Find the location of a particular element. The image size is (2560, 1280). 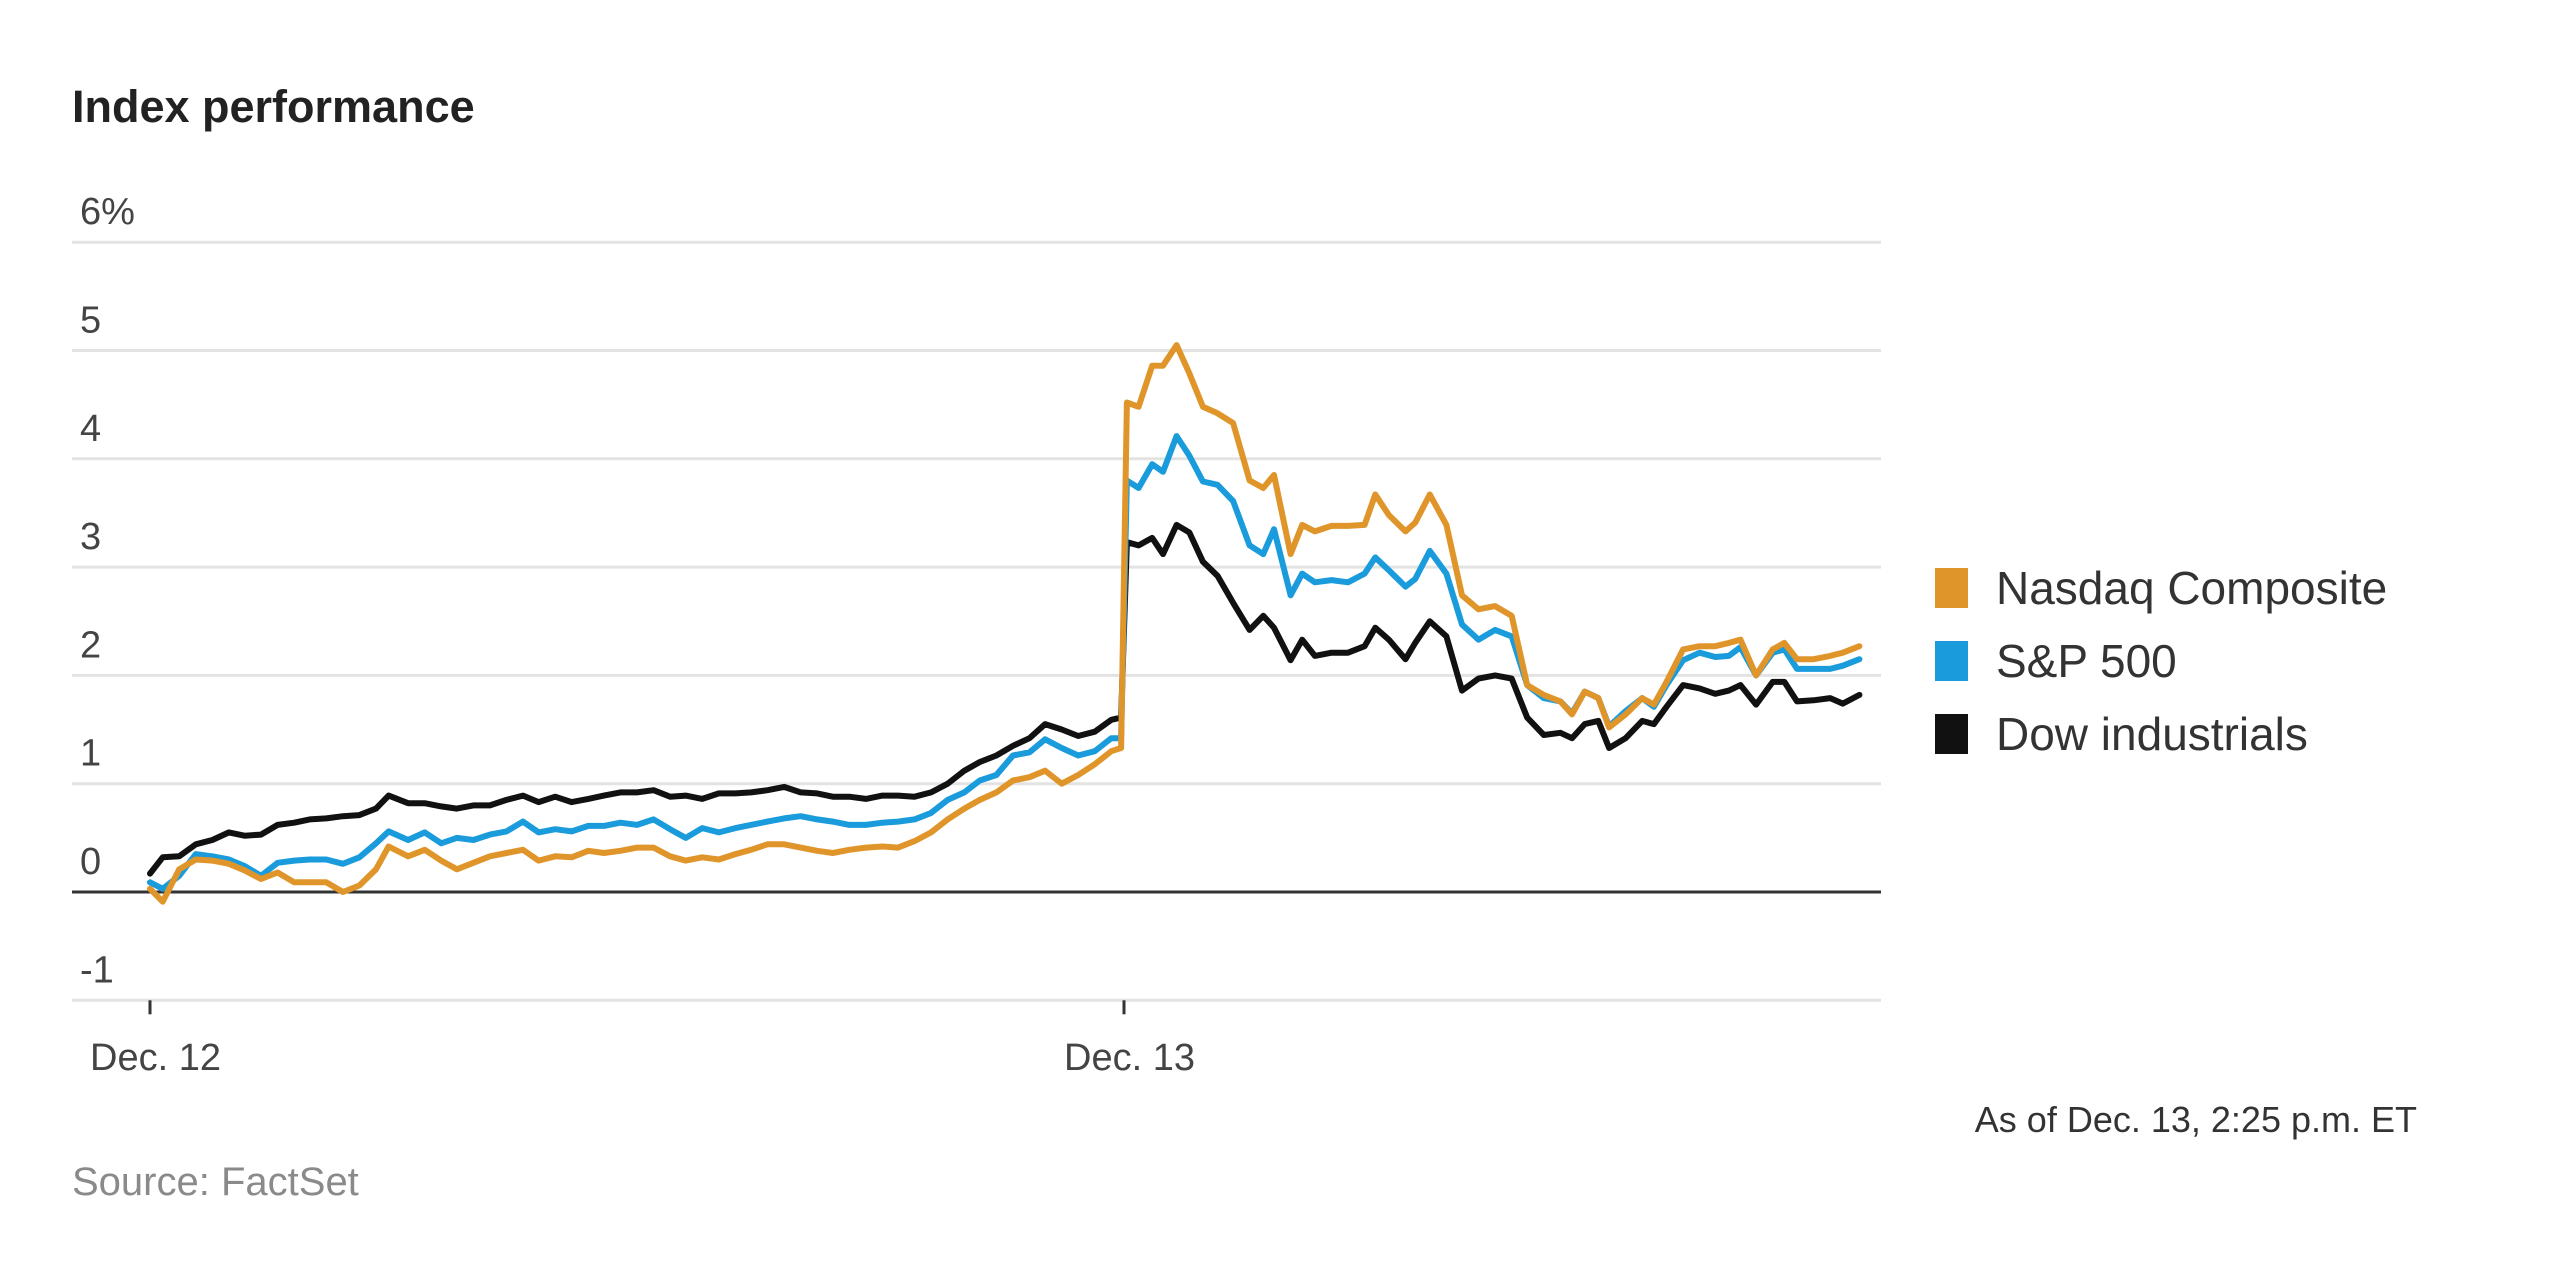

x-axis: Dec. 12 Dec. 13 is located at coordinates (642, 1039).